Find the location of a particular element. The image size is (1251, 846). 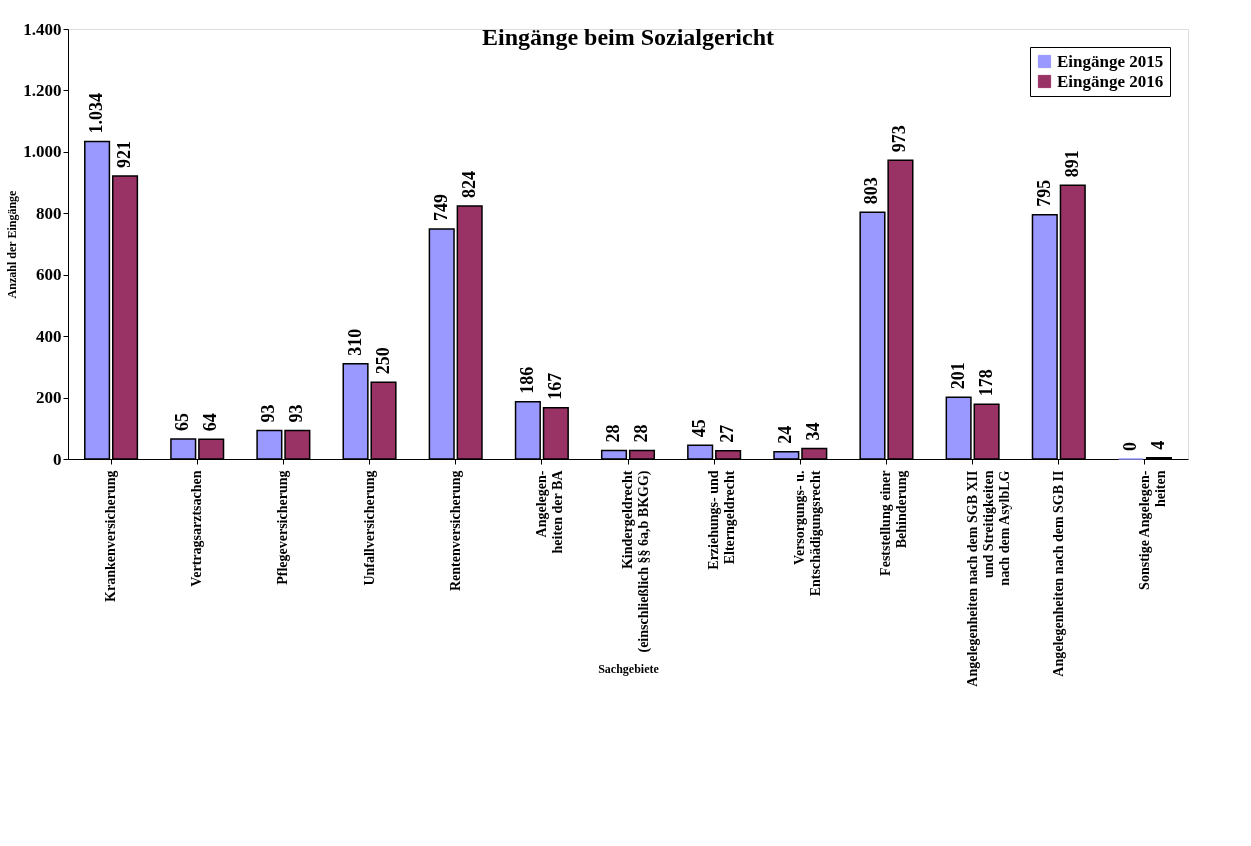

data-label: 973 is located at coordinates (899, 139).